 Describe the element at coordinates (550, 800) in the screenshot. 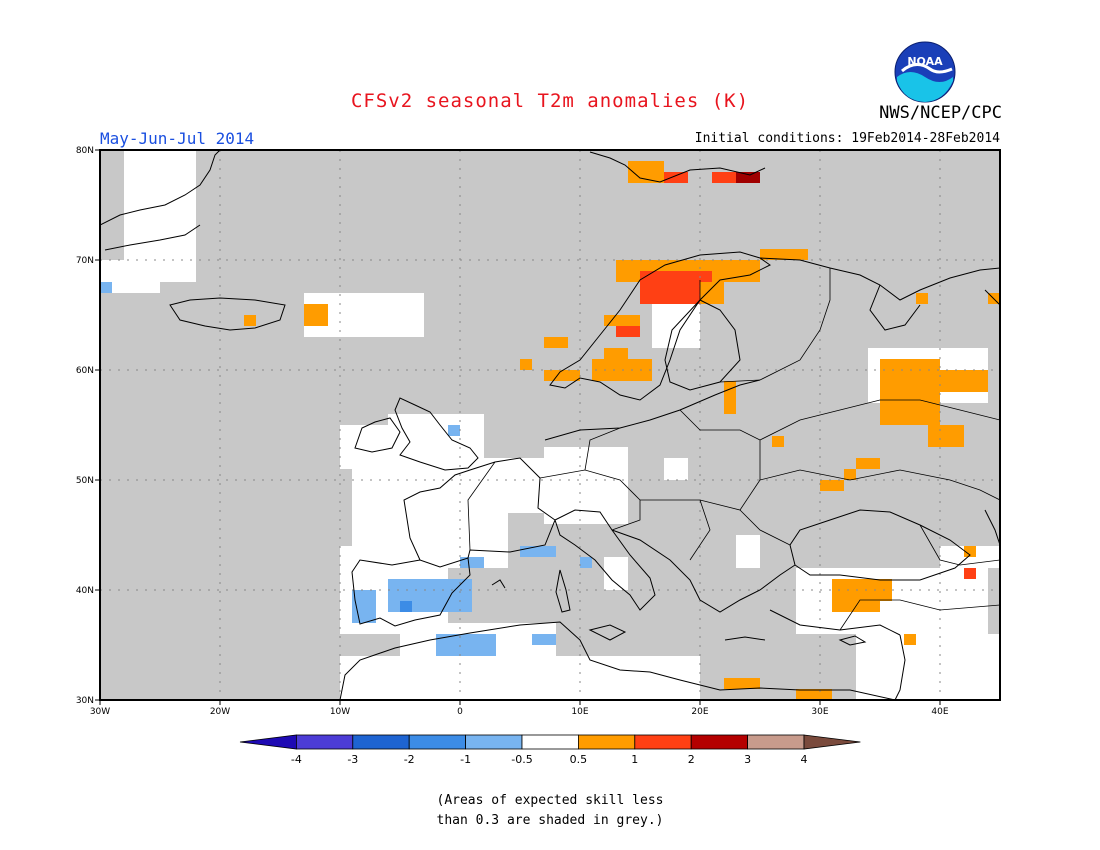

I see `skill-note-line1: (Areas of expected skill less` at that location.